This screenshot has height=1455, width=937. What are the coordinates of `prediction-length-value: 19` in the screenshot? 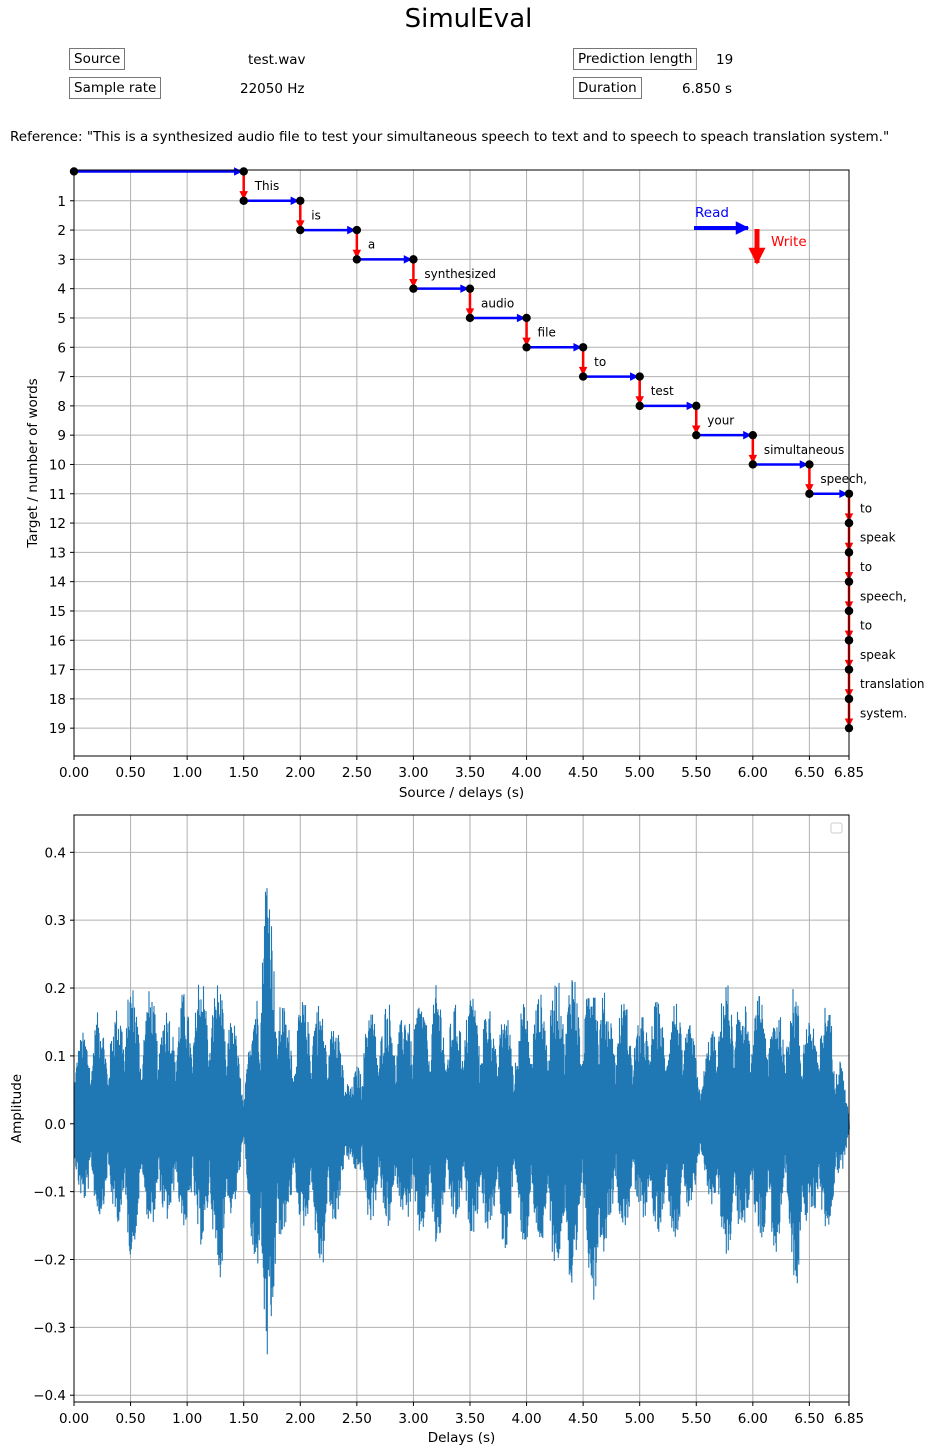 It's located at (725, 60).